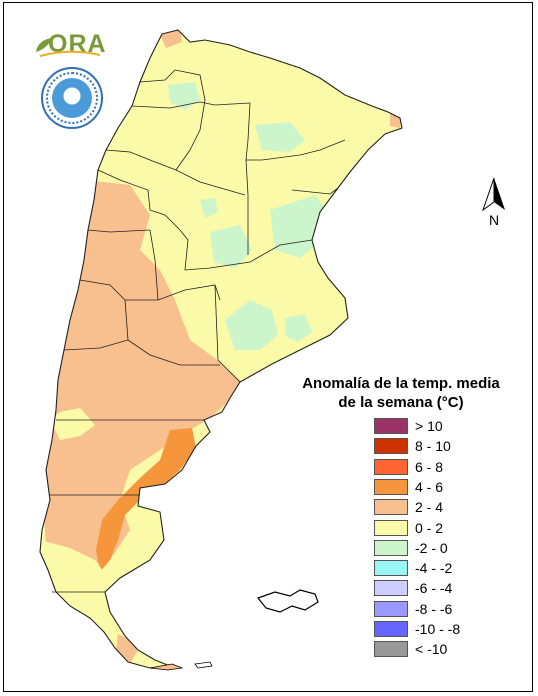 This screenshot has width=538, height=696. What do you see at coordinates (429, 527) in the screenshot?
I see `legend-label: 0 - 2` at bounding box center [429, 527].